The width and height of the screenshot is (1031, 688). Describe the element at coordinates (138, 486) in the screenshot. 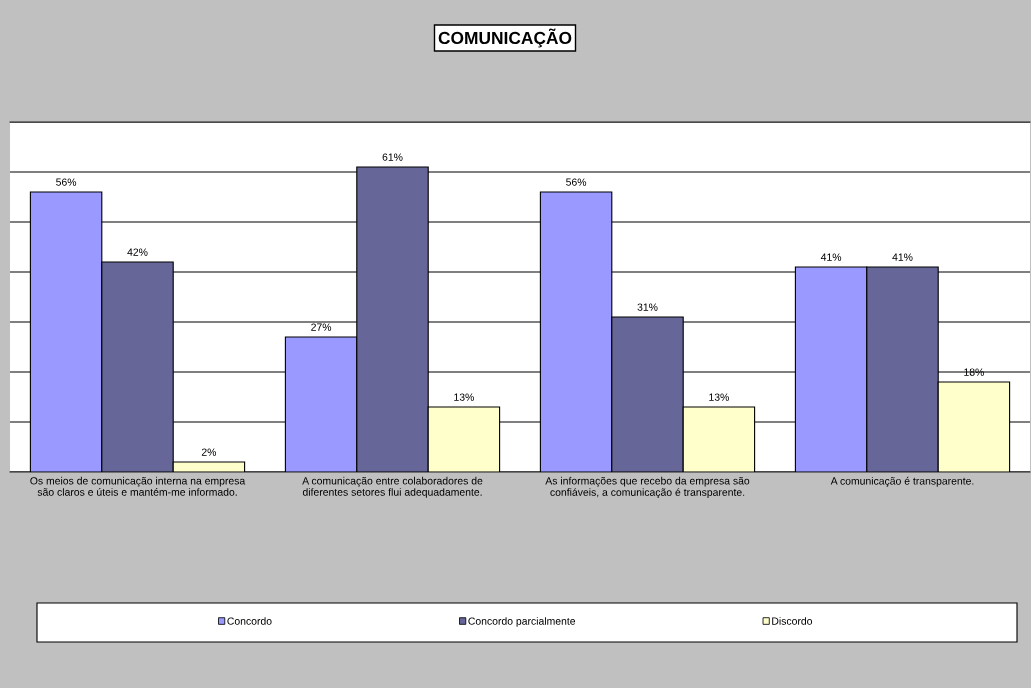

I see `x-tick-label: Os meios de comunicação interna na empresa são claros e úteis e mantém-me informado.` at that location.